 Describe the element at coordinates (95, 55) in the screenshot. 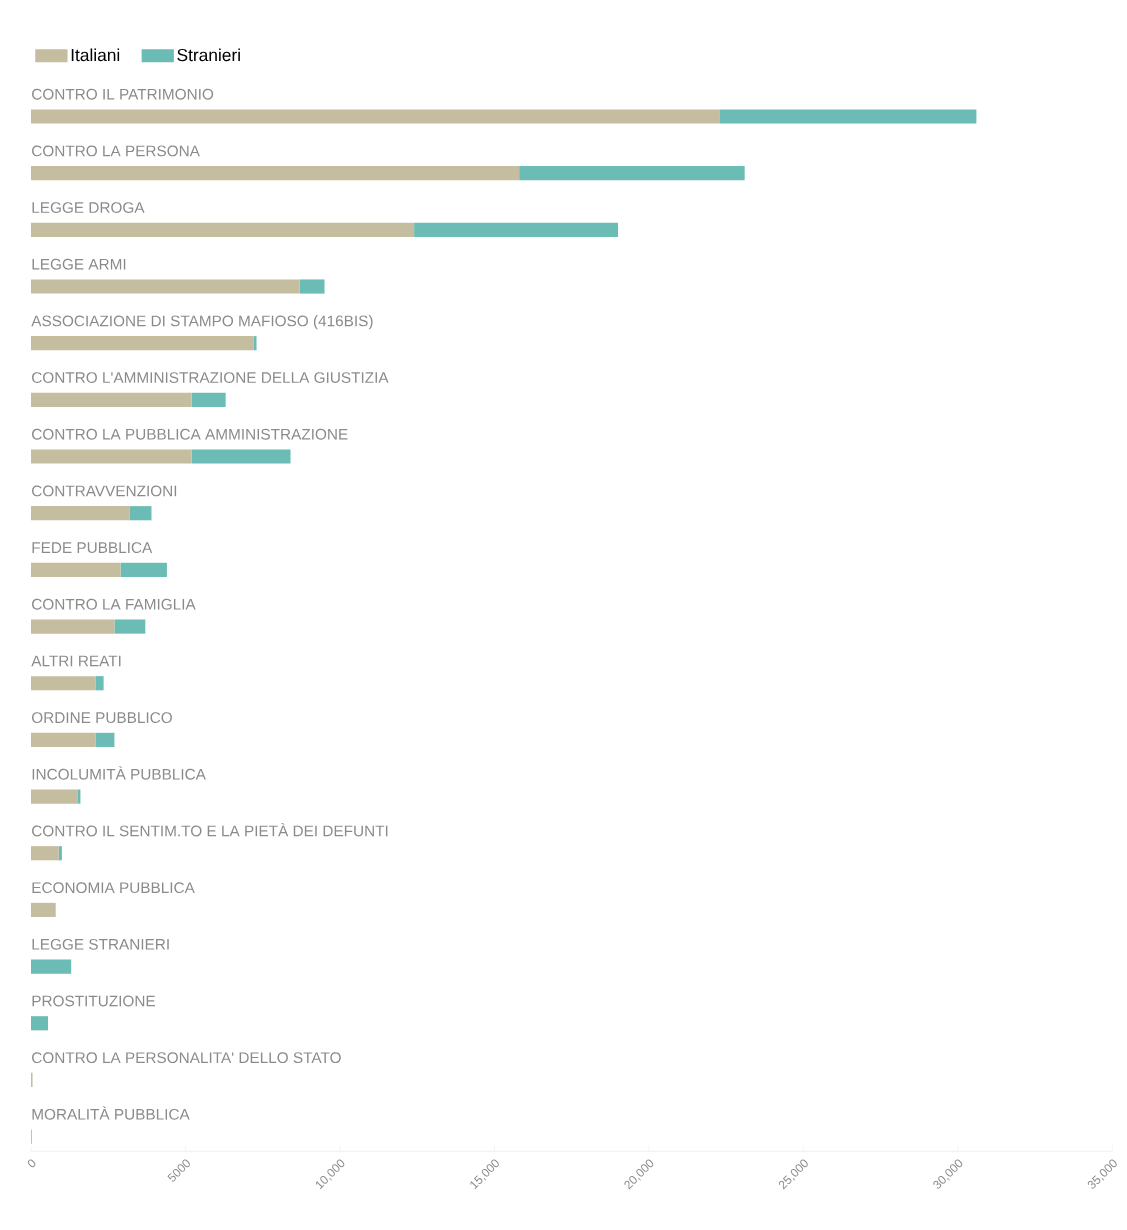

I see `legend-label: Italiani` at that location.